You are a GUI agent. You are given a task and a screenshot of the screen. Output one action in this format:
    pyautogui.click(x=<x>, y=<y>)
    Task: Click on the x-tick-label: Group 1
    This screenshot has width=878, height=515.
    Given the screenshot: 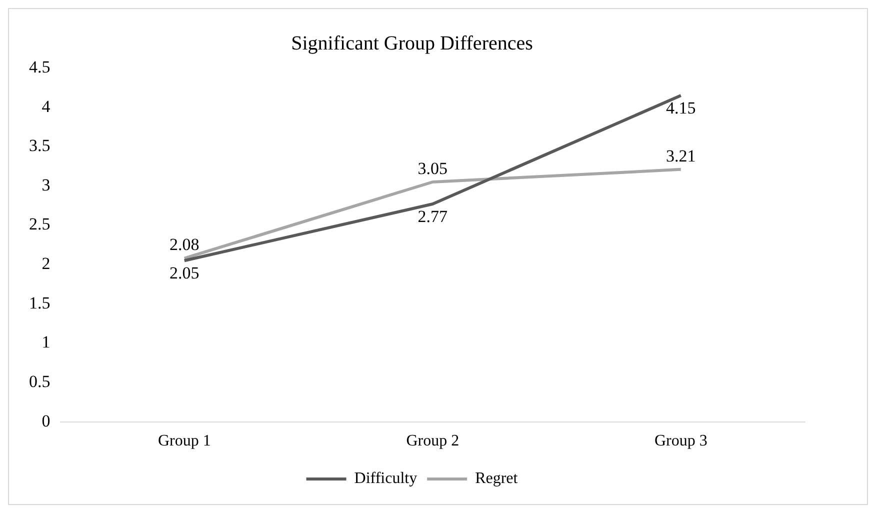 What is the action you would take?
    pyautogui.click(x=184, y=441)
    